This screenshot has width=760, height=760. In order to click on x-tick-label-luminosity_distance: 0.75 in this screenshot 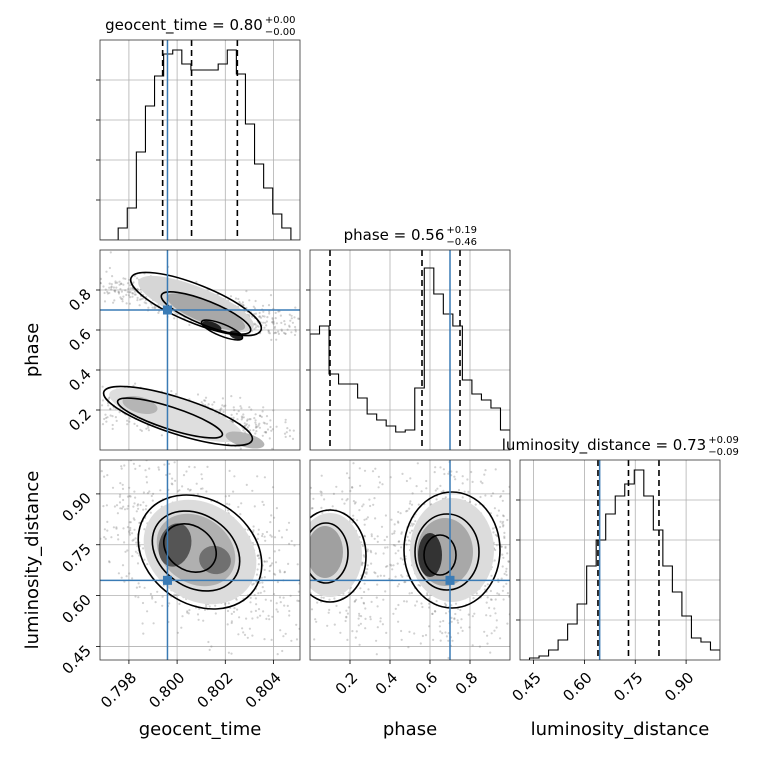, I will do `click(628, 687)`.